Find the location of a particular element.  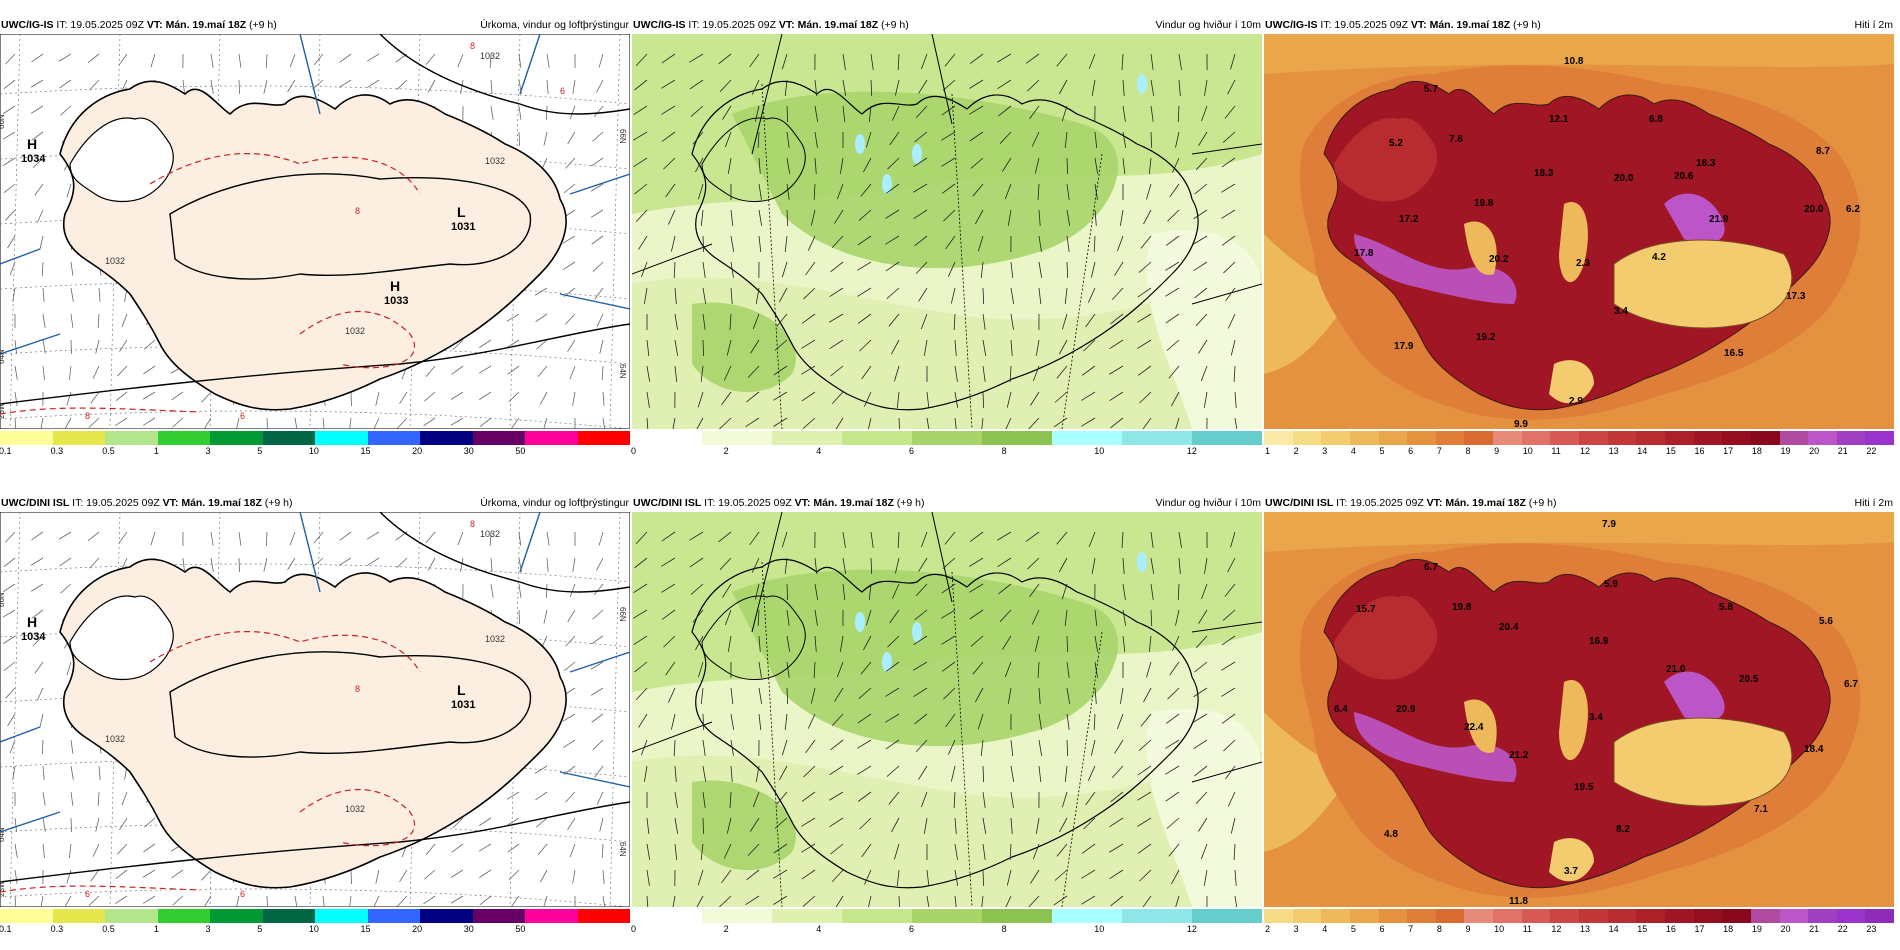

colorbar-tick-label: 0.5 is located at coordinates (108, 451).